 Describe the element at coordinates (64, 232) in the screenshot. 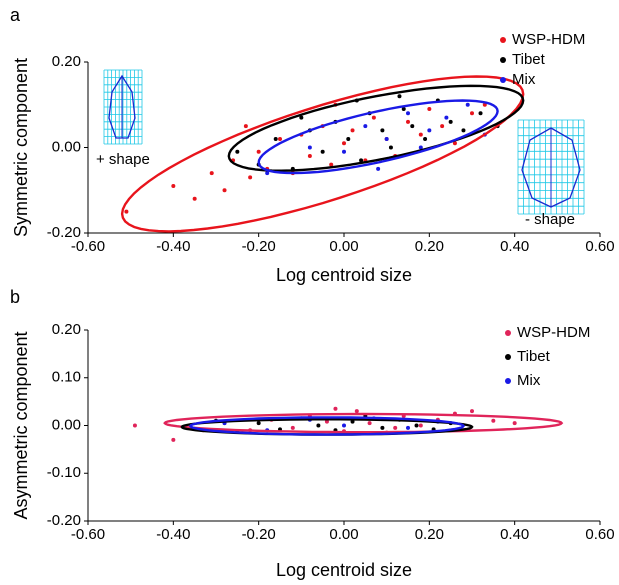

I see `y-tick-label: -0.20` at that location.